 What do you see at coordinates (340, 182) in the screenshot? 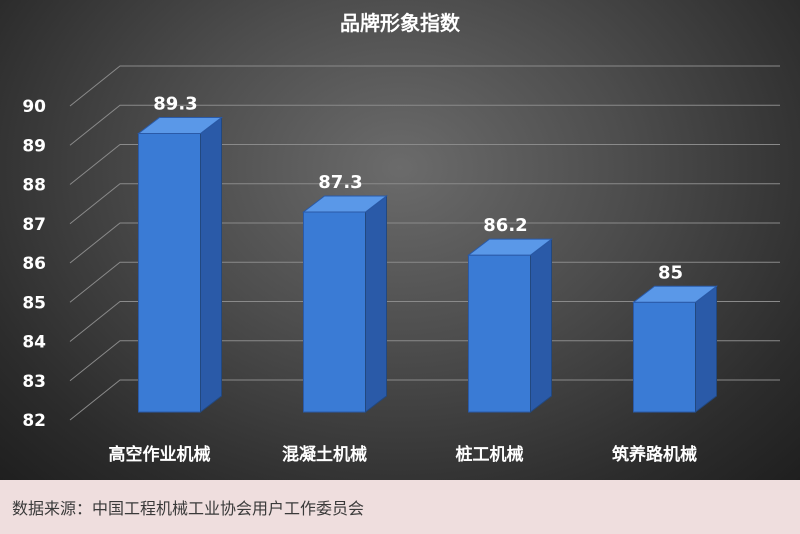
I see `value-label: 87.3` at bounding box center [340, 182].